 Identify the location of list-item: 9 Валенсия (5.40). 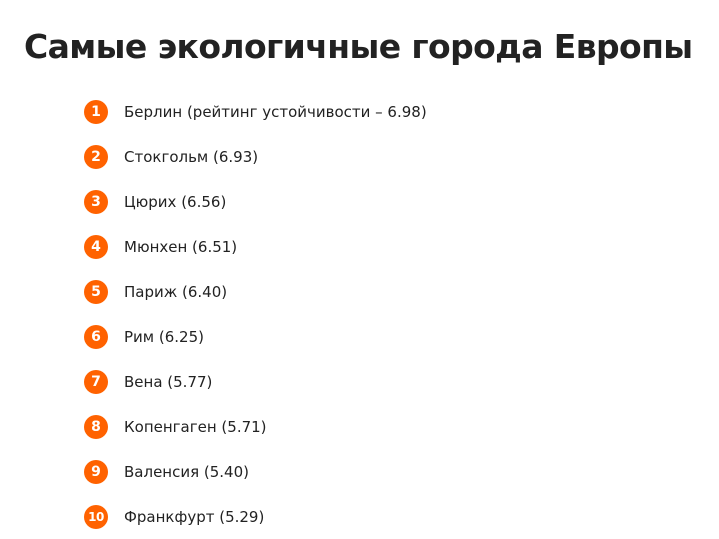
(255, 471).